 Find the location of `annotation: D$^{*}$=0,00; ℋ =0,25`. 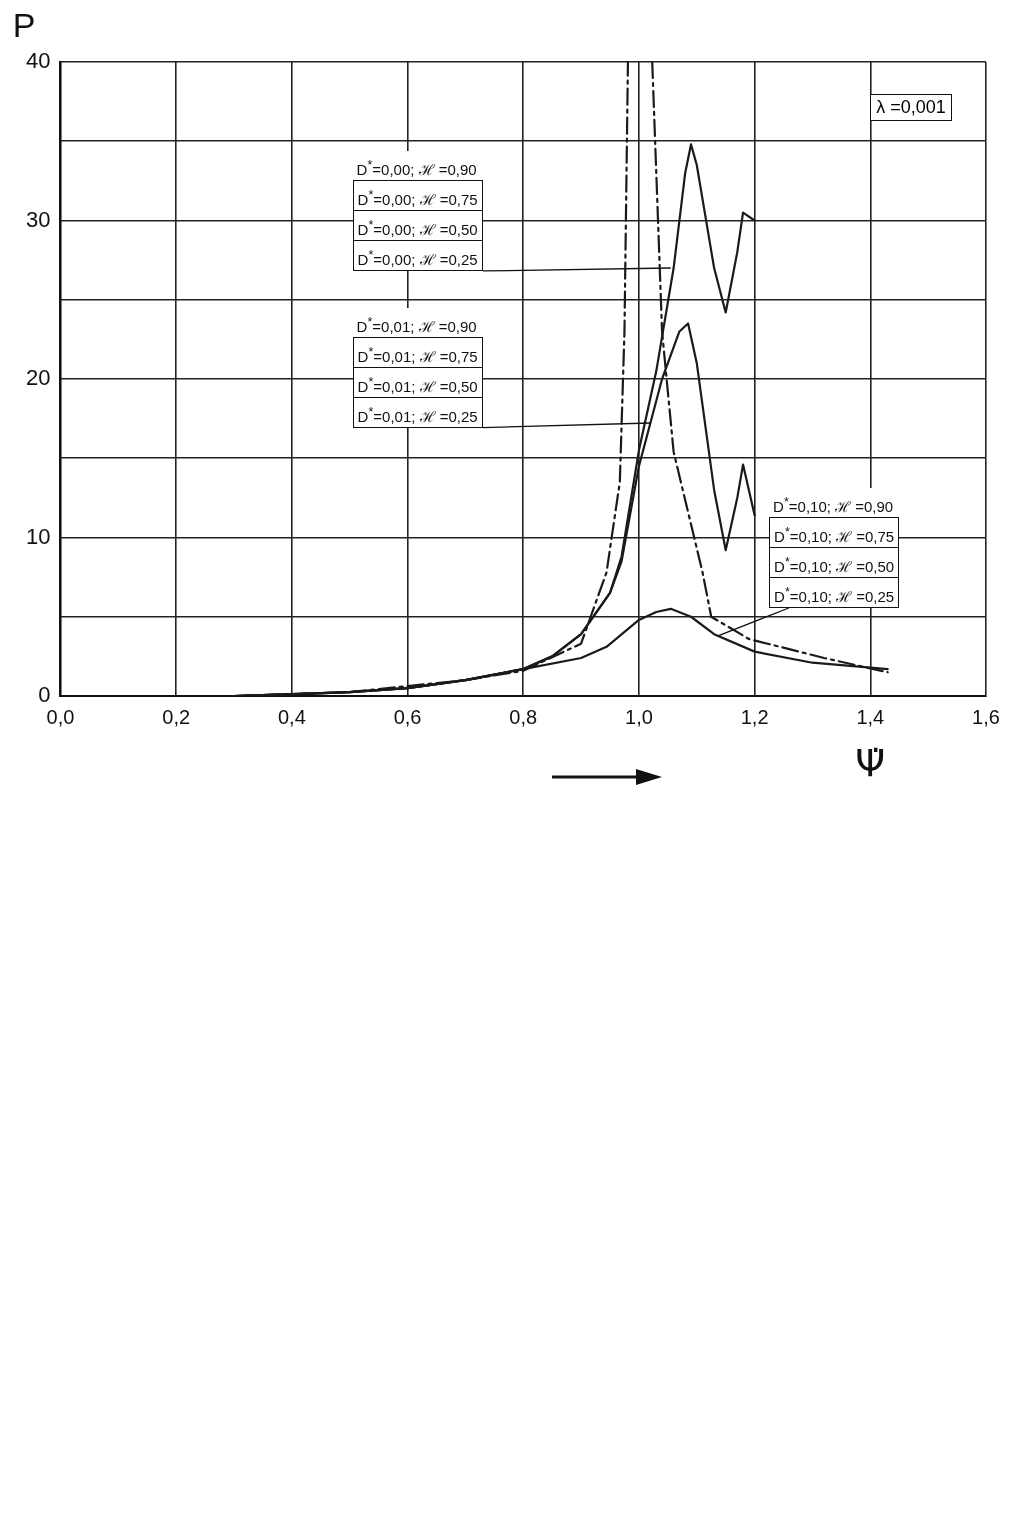

annotation: D$^{*}$=0,00; ℋ =0,25 is located at coordinates (417, 255).